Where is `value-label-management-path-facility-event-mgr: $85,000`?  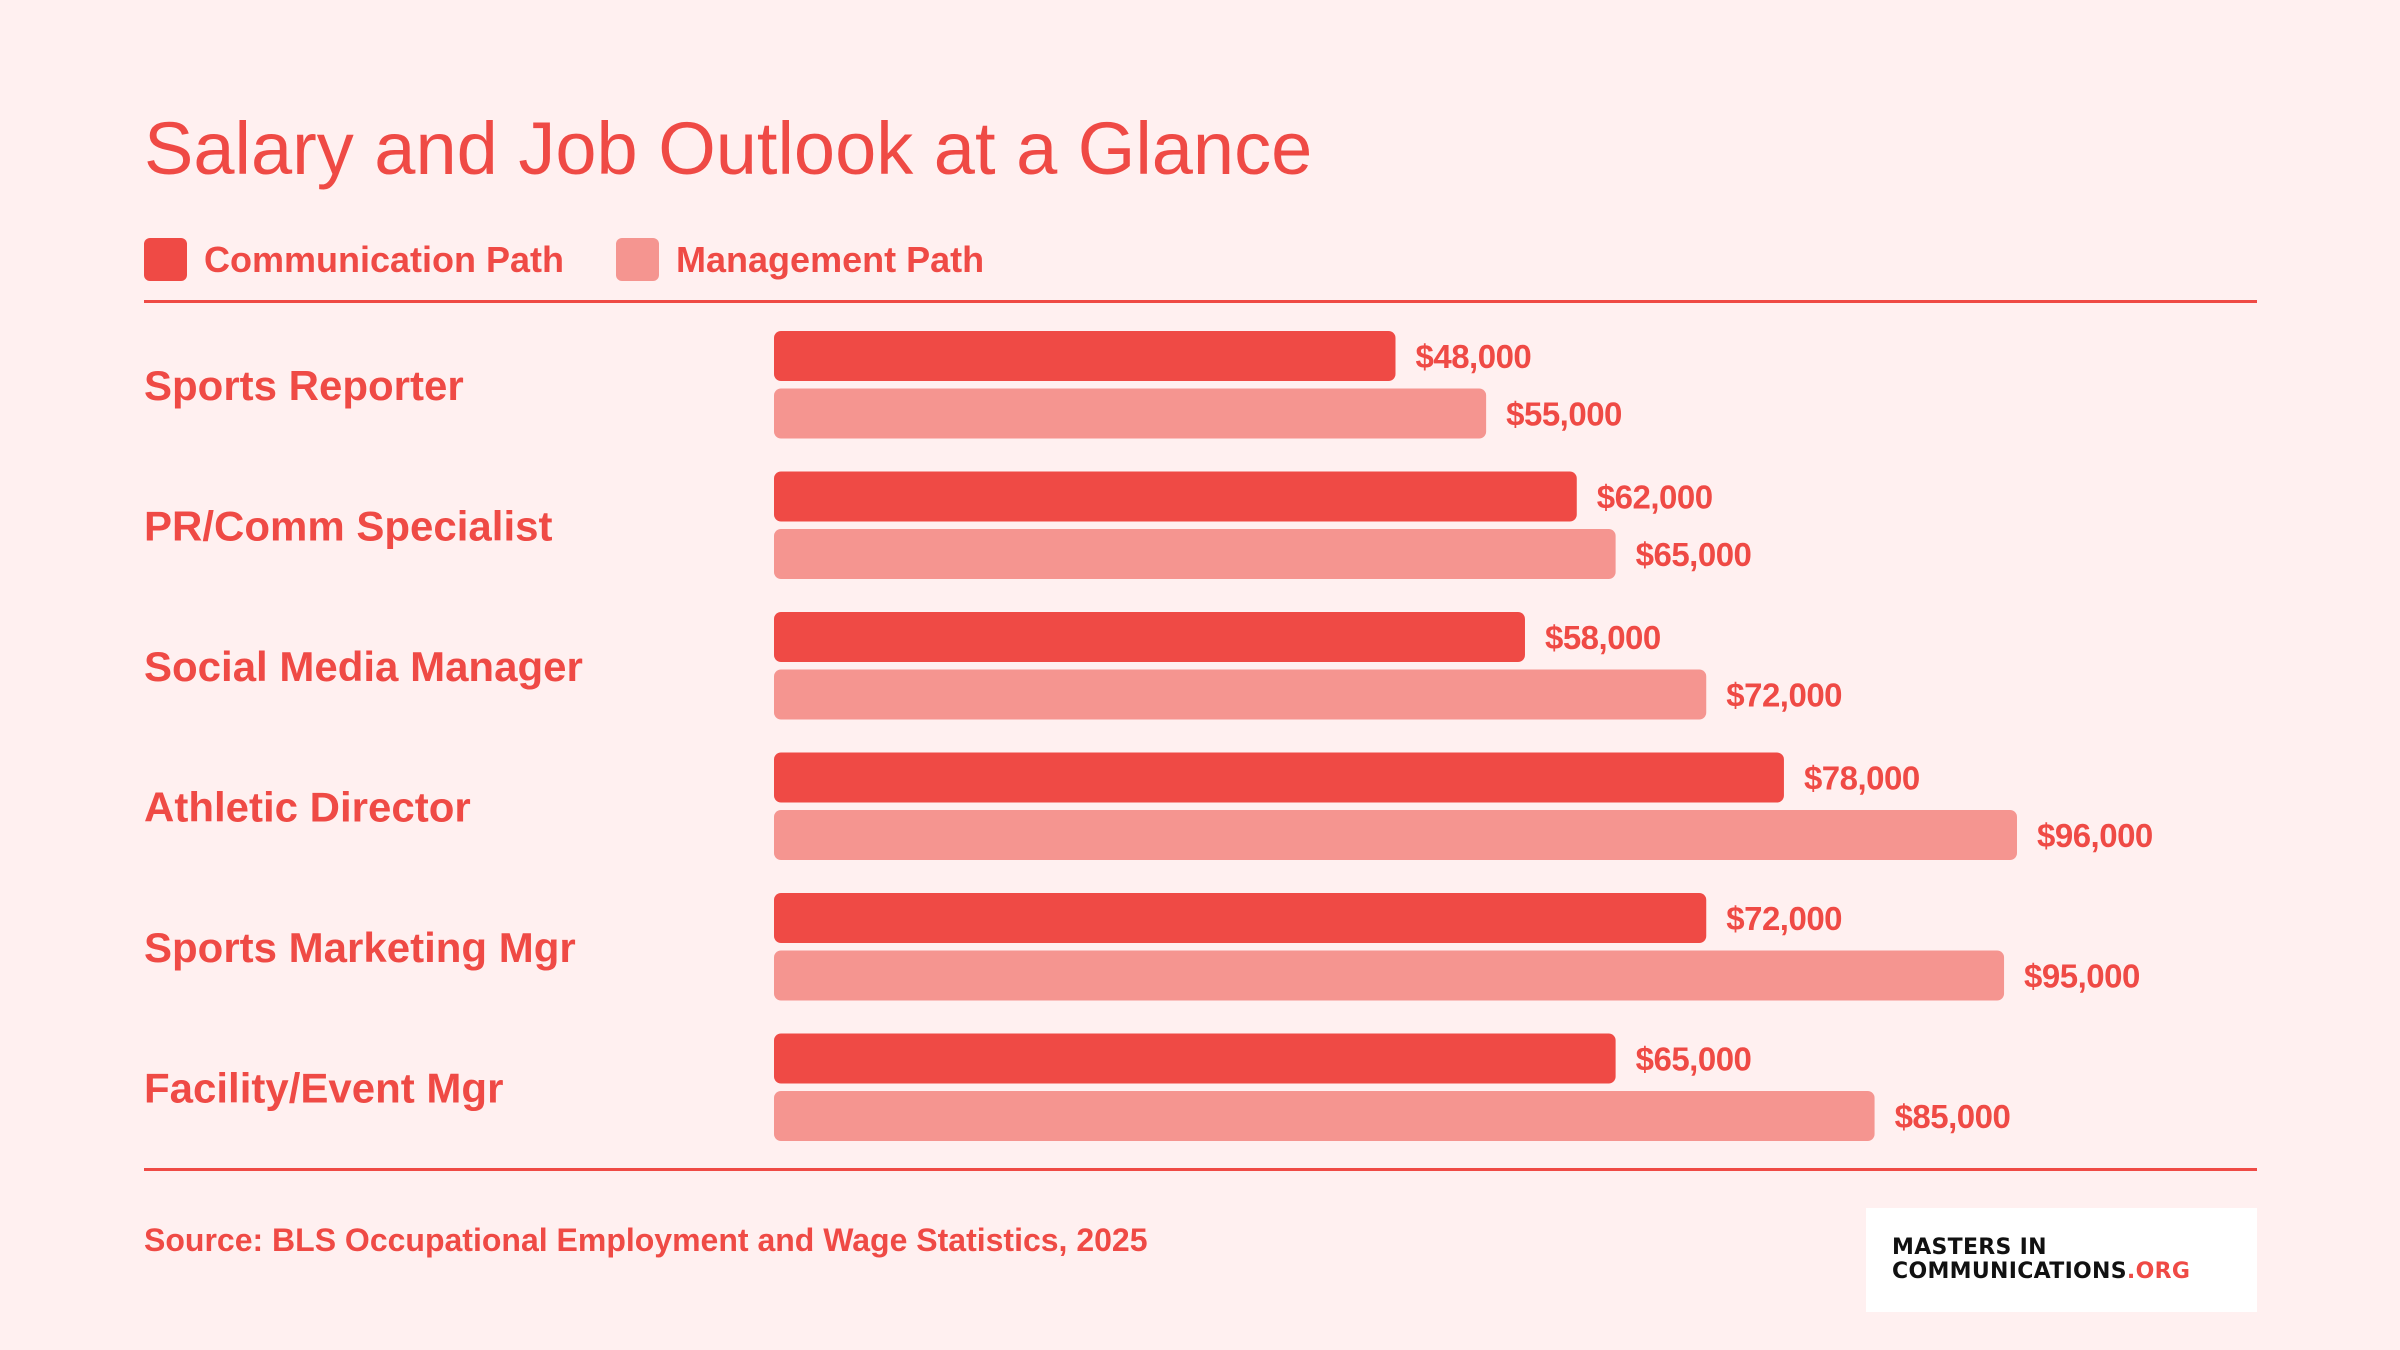
value-label-management-path-facility-event-mgr: $85,000 is located at coordinates (1953, 1116).